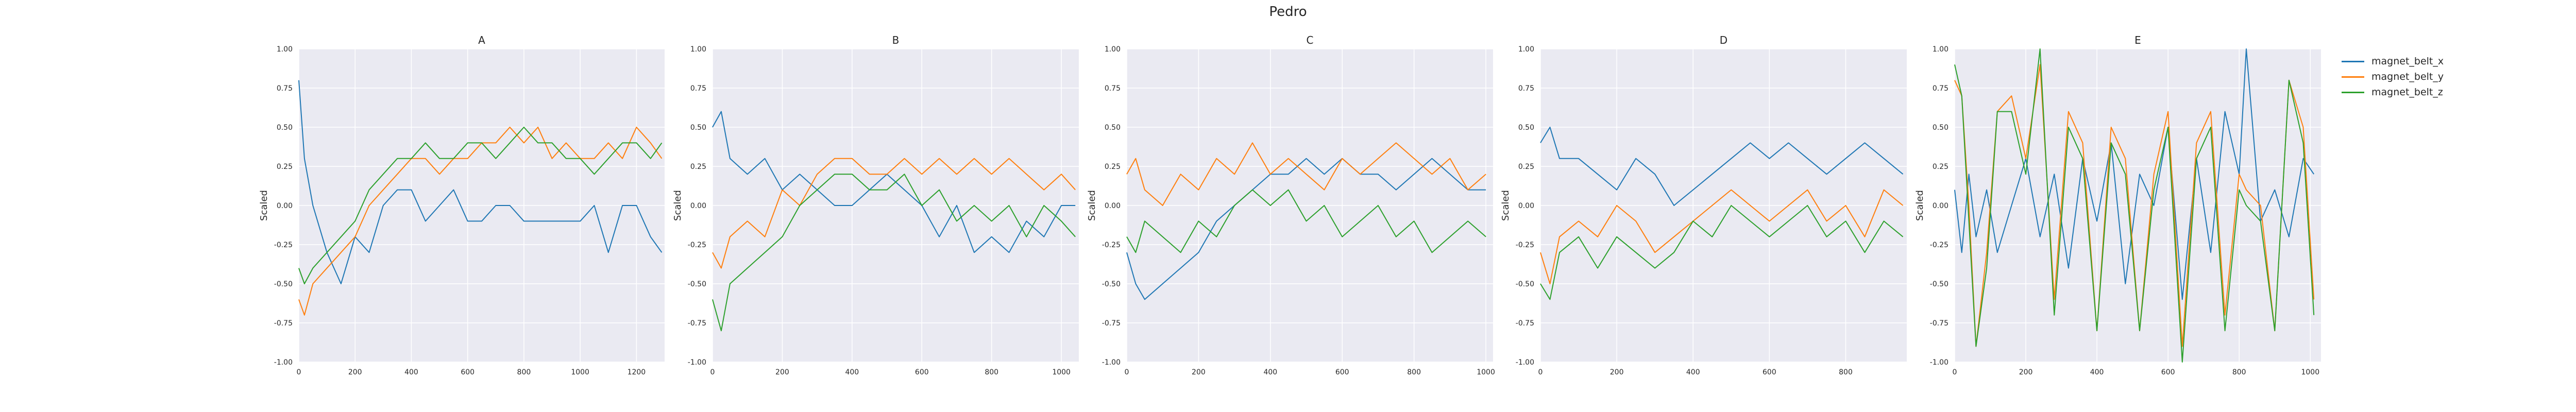  Describe the element at coordinates (2353, 92) in the screenshot. I see `legend-swatch-z` at that location.